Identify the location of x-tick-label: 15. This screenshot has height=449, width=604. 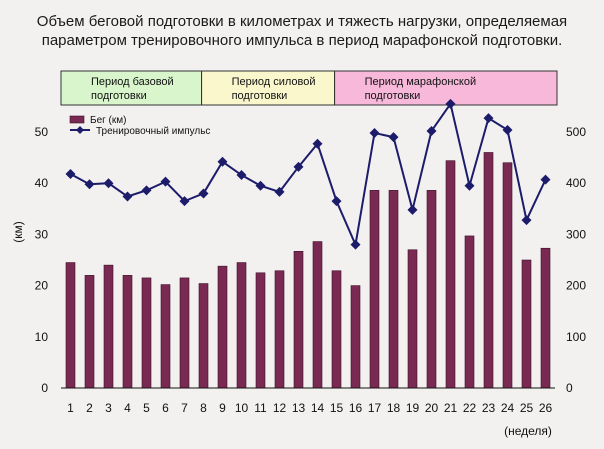
(337, 408).